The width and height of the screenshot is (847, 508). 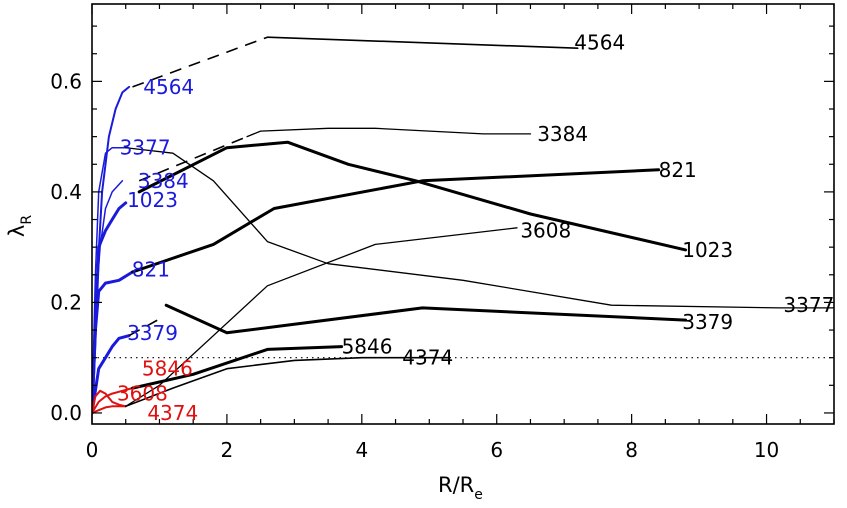 What do you see at coordinates (66, 302) in the screenshot?
I see `y-tick-label: 0.2` at bounding box center [66, 302].